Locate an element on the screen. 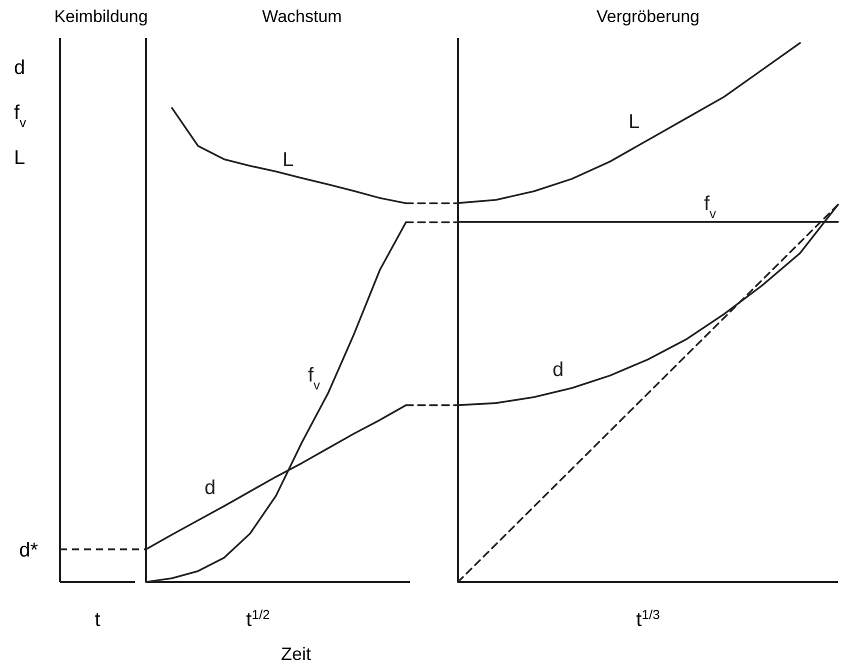  text: Keimbildung is located at coordinates (101, 16).